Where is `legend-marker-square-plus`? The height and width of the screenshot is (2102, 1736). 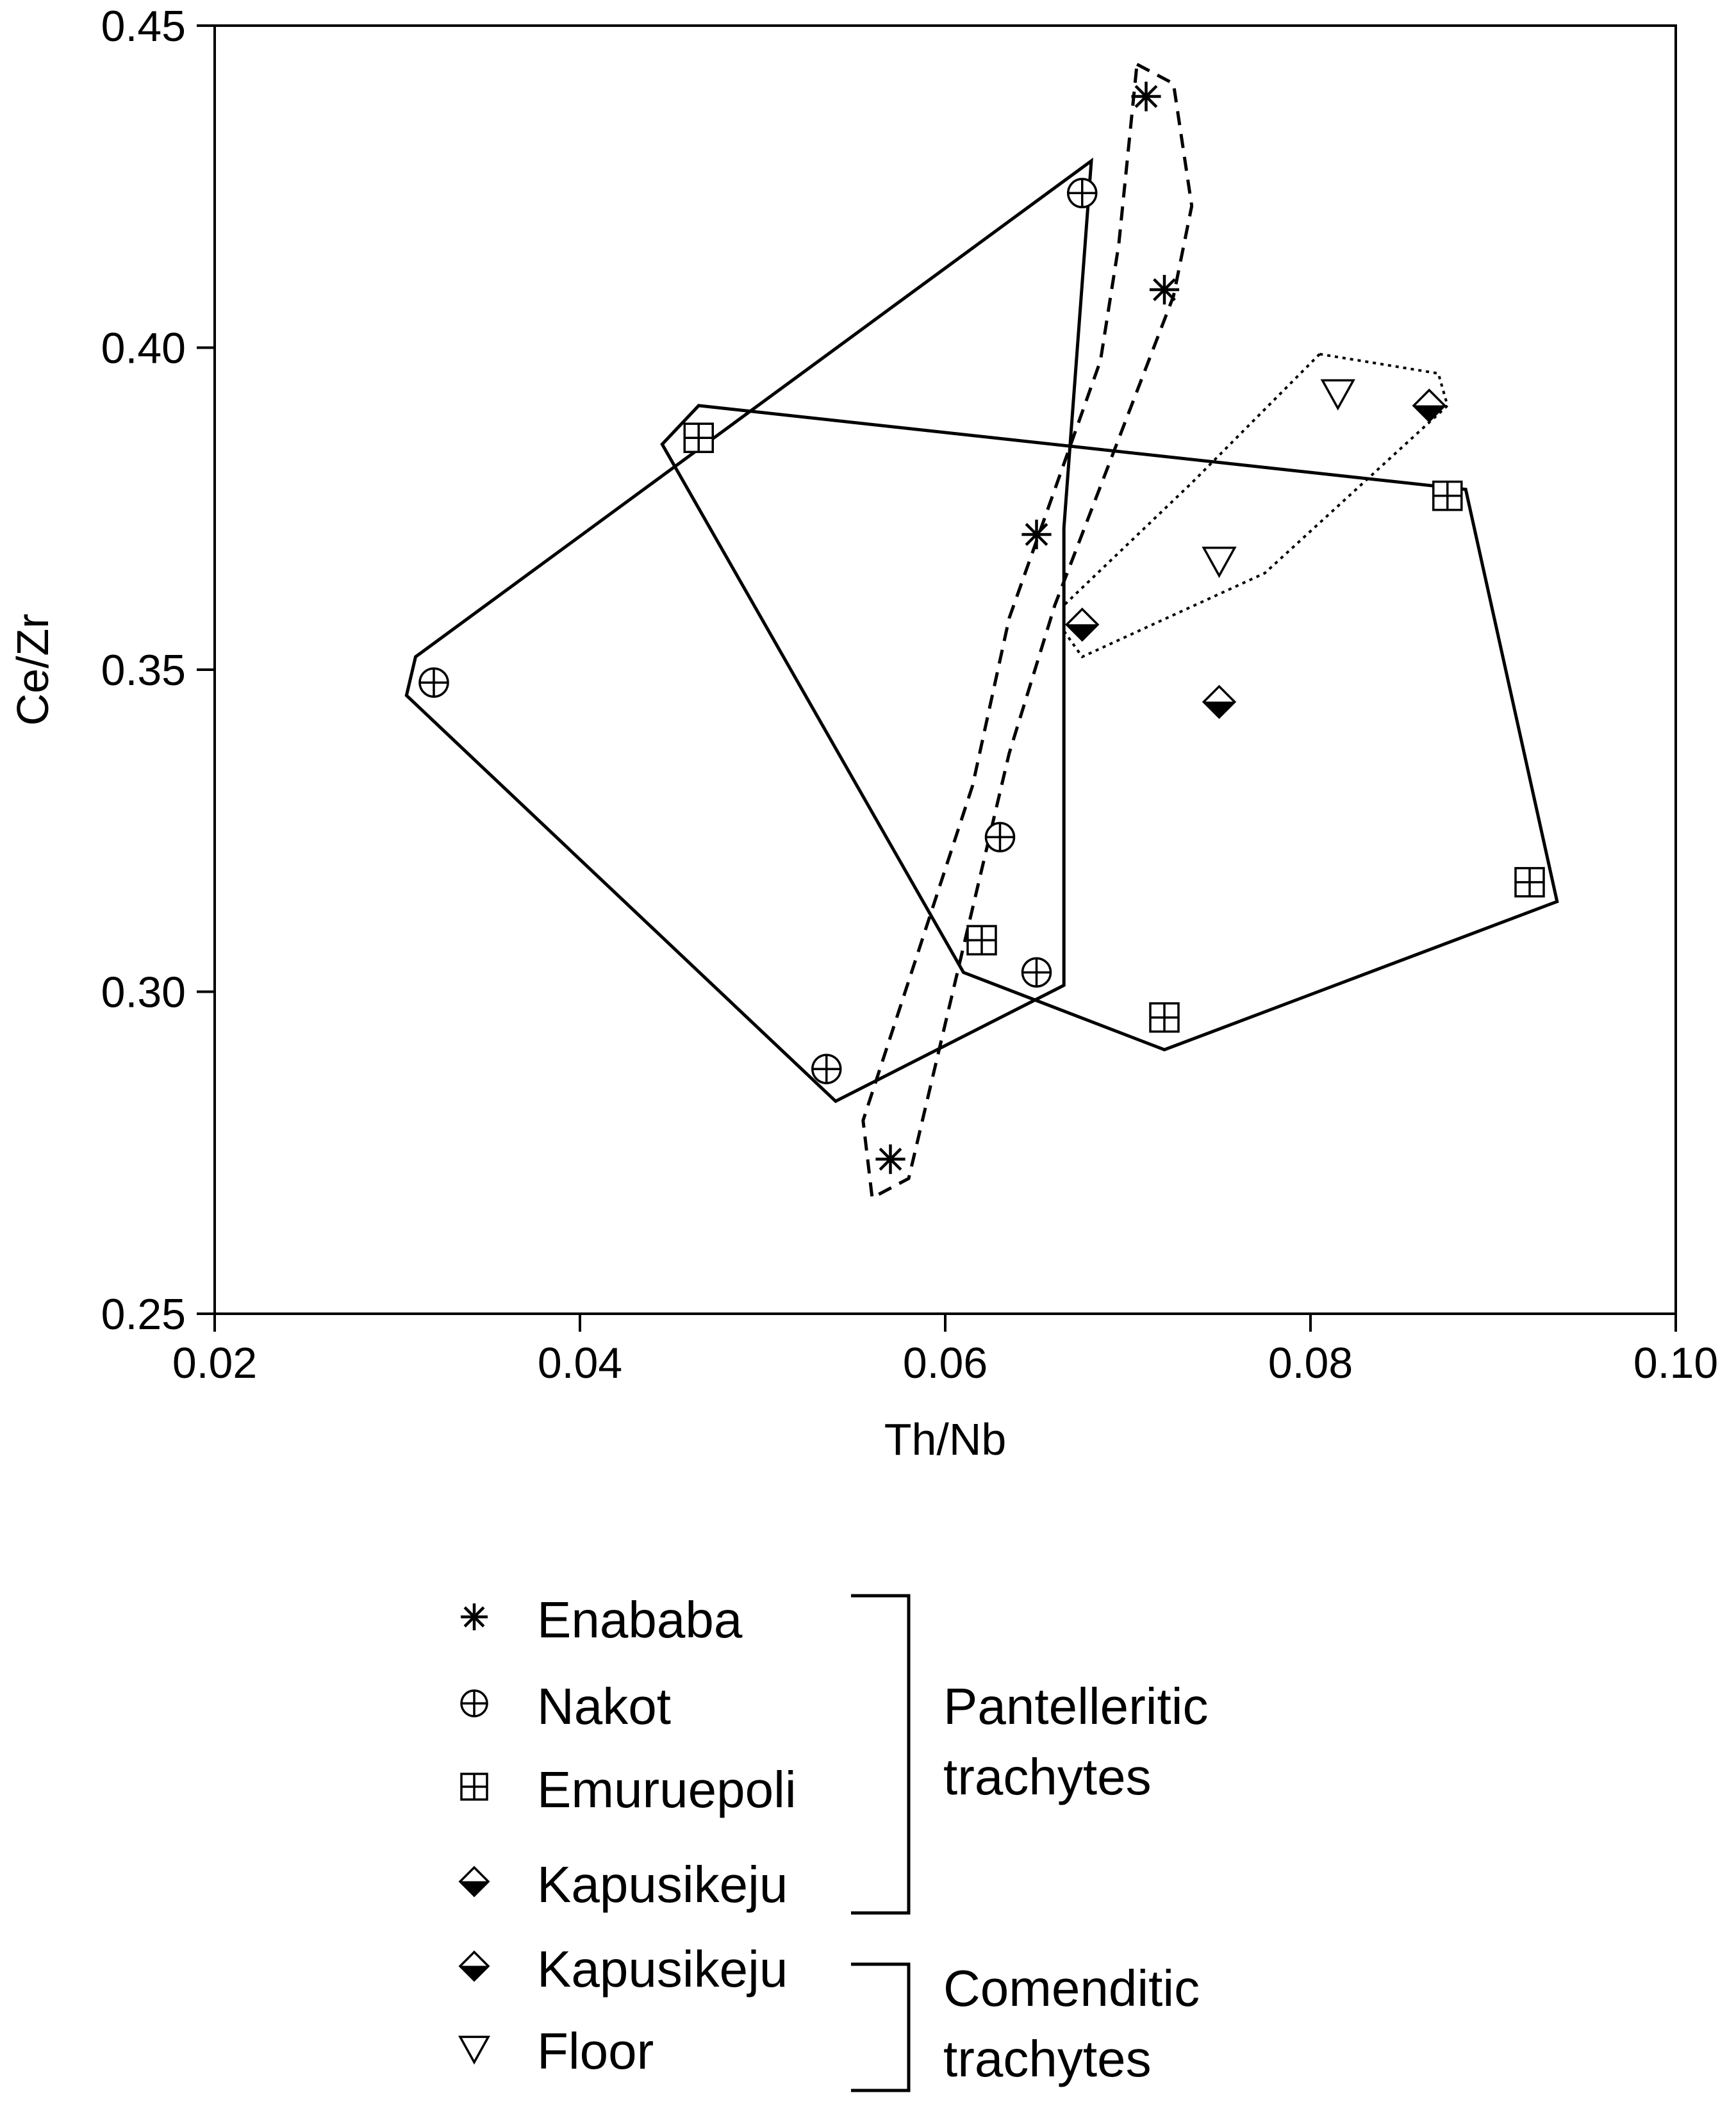
legend-marker-square-plus is located at coordinates (474, 1787).